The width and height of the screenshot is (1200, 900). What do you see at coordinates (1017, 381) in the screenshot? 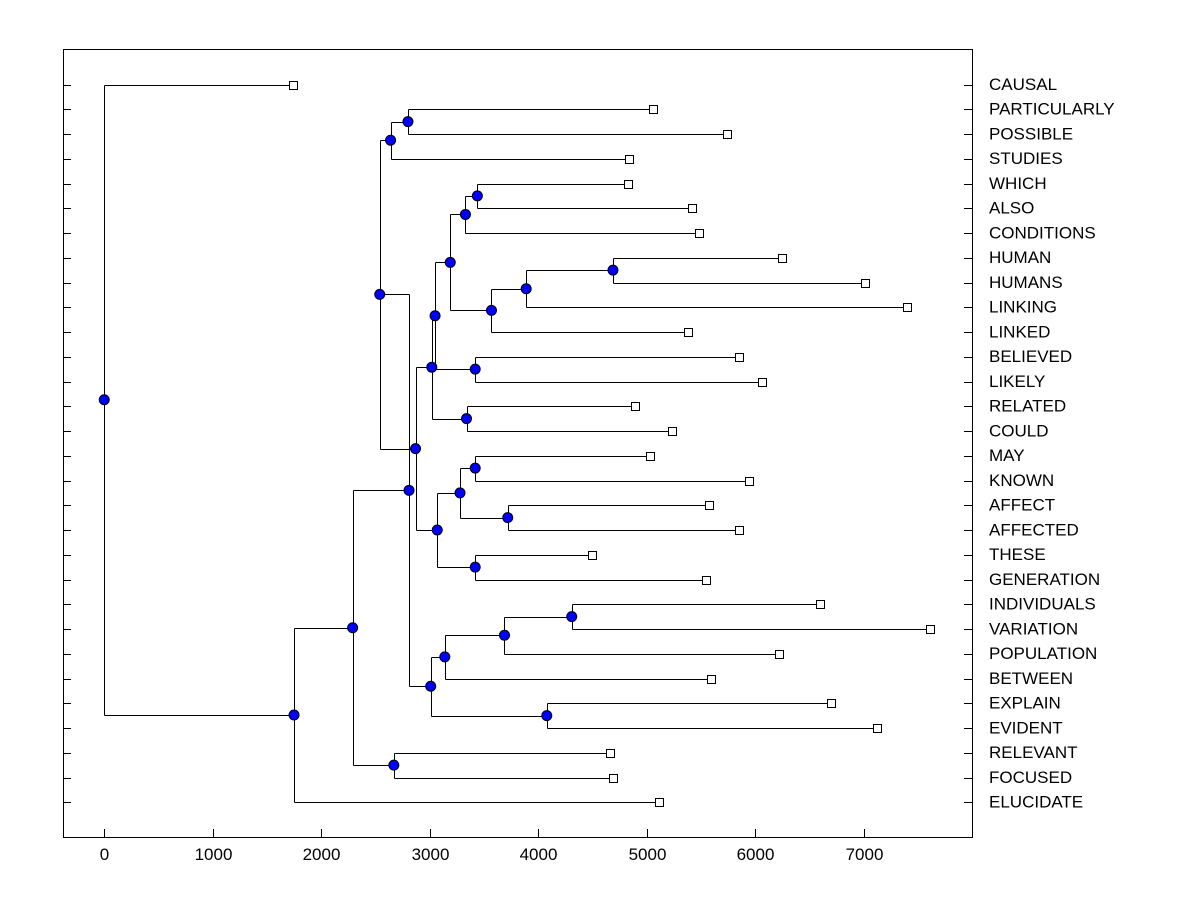
I see `leaf-label: LIKELY` at bounding box center [1017, 381].